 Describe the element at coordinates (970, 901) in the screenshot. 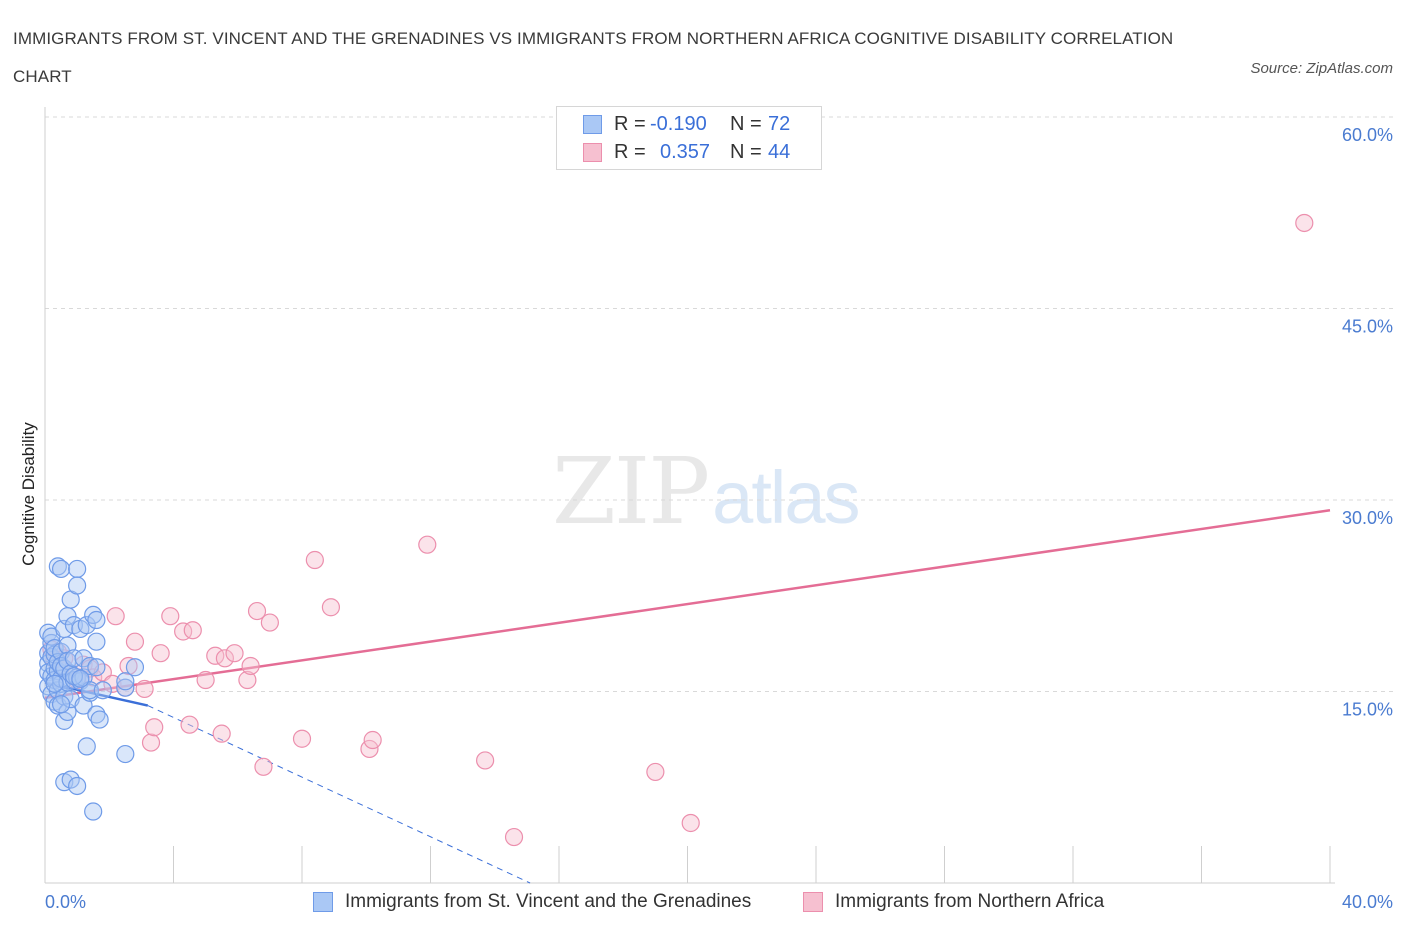

I see `bottom-legend-label: Immigrants from Northern Africa` at that location.